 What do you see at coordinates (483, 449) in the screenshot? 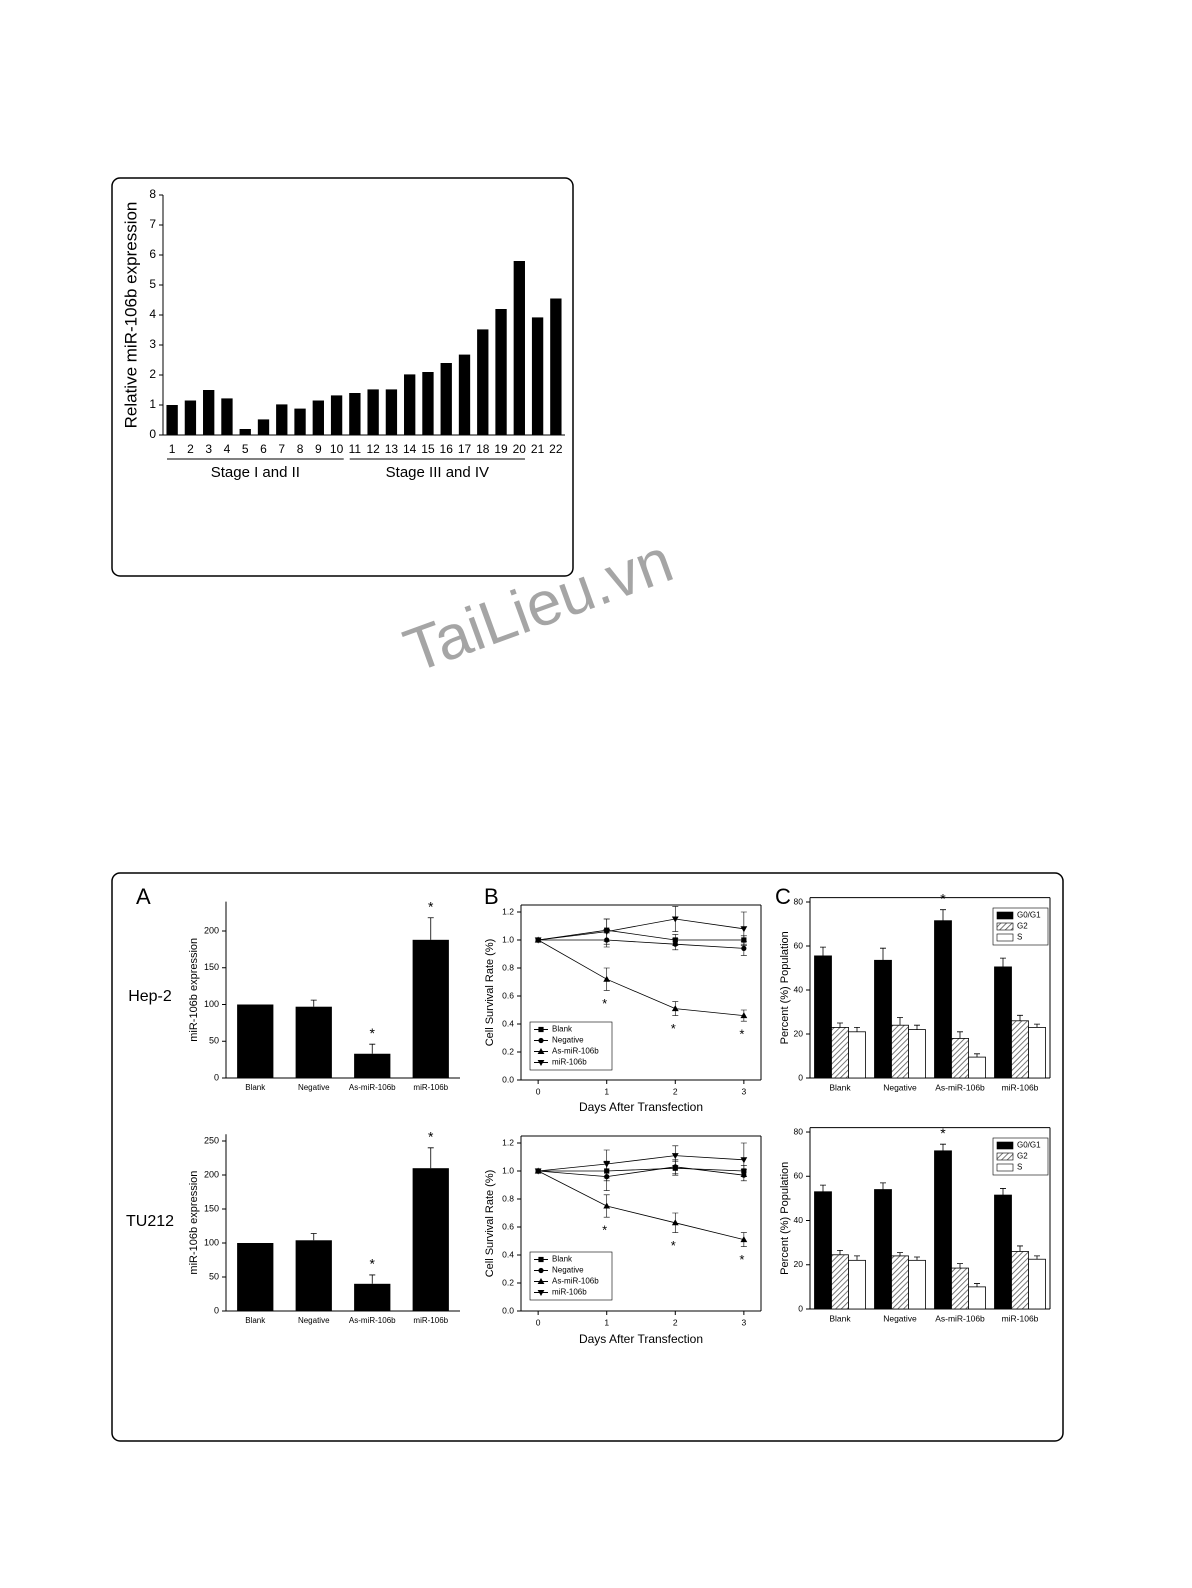
I see `x-tick-label: 18` at bounding box center [483, 449].